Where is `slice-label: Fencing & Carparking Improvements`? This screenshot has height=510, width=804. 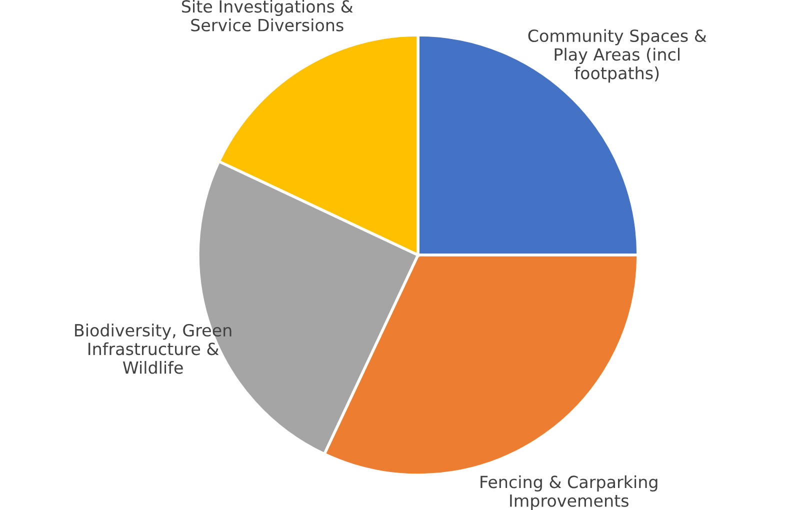 slice-label: Fencing & Carparking Improvements is located at coordinates (569, 492).